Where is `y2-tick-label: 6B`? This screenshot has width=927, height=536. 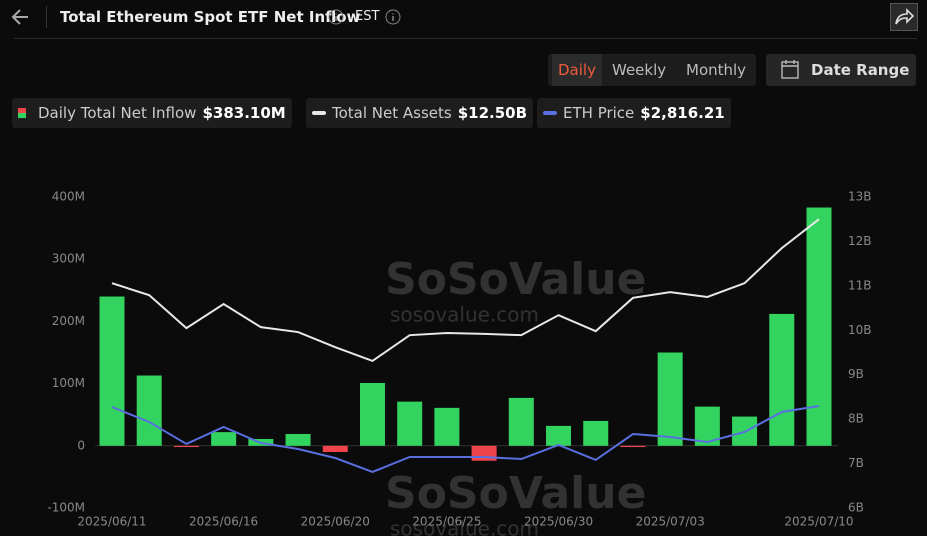 y2-tick-label: 6B is located at coordinates (856, 508).